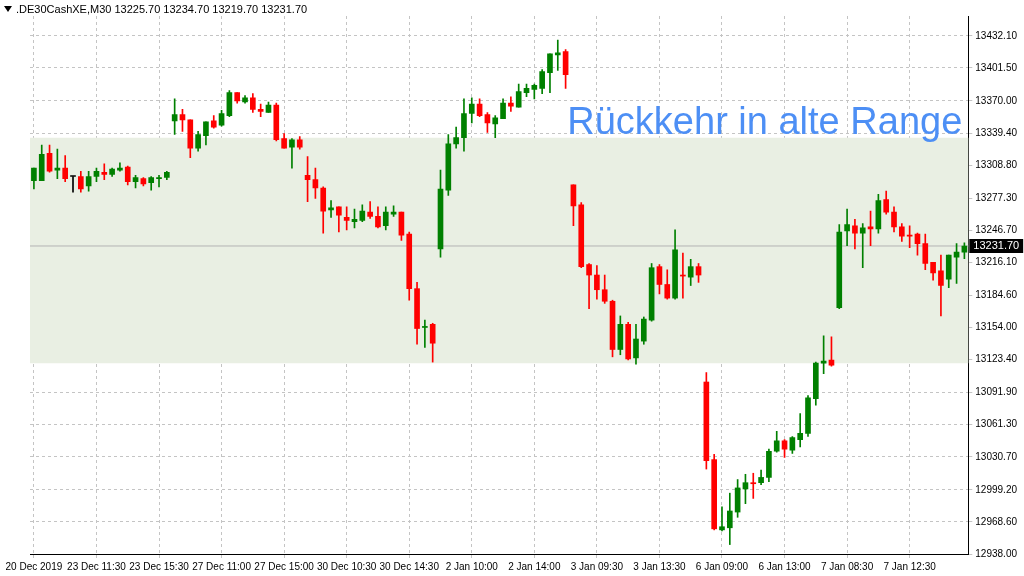  Describe the element at coordinates (97, 566) in the screenshot. I see `x-tick-label: 23 Dec 11:30` at that location.